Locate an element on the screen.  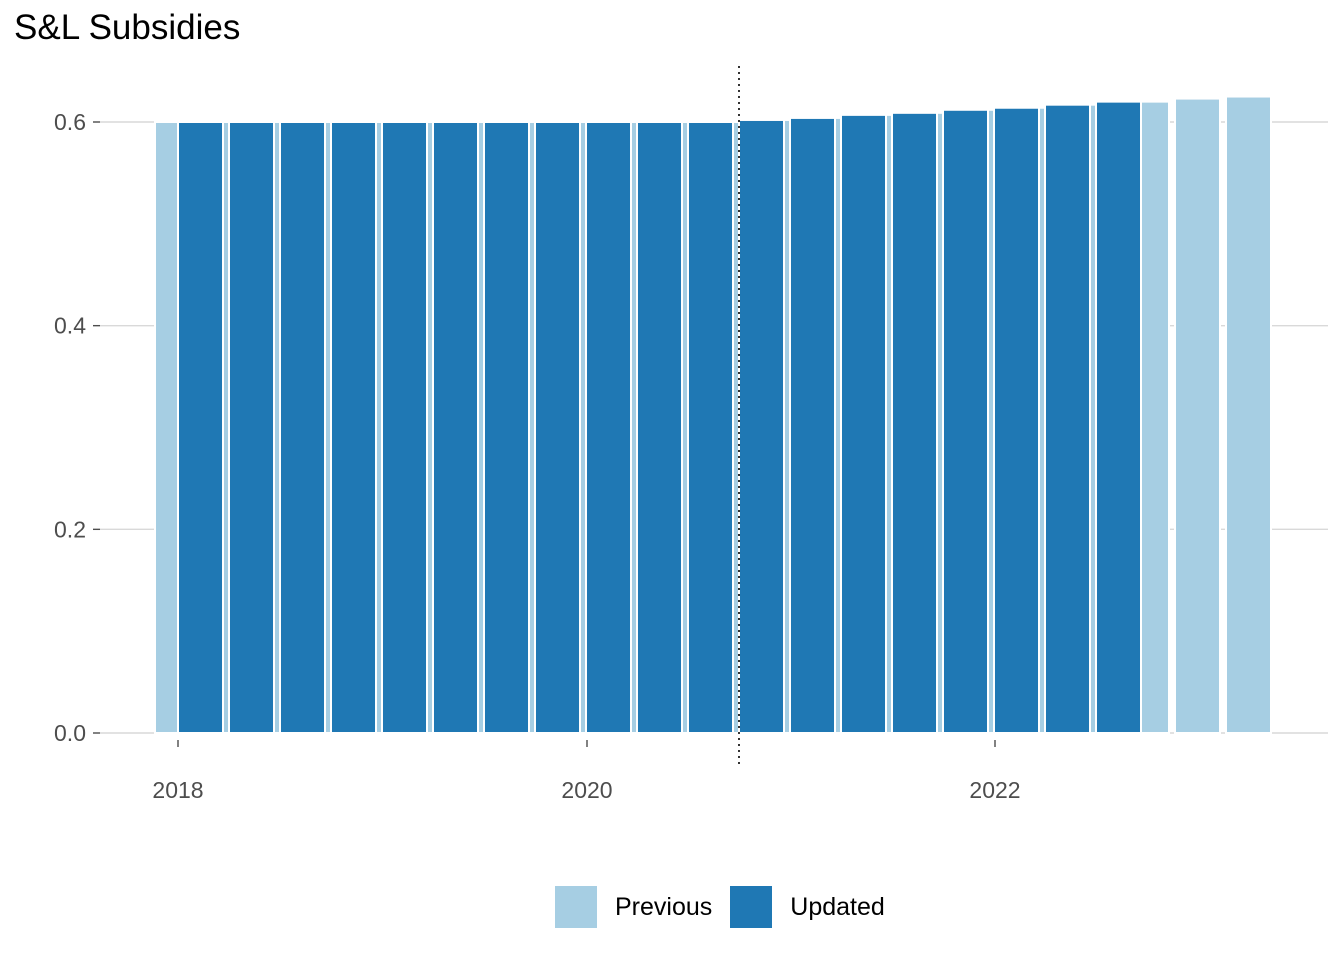
legend-swatch-previous is located at coordinates (576, 907).